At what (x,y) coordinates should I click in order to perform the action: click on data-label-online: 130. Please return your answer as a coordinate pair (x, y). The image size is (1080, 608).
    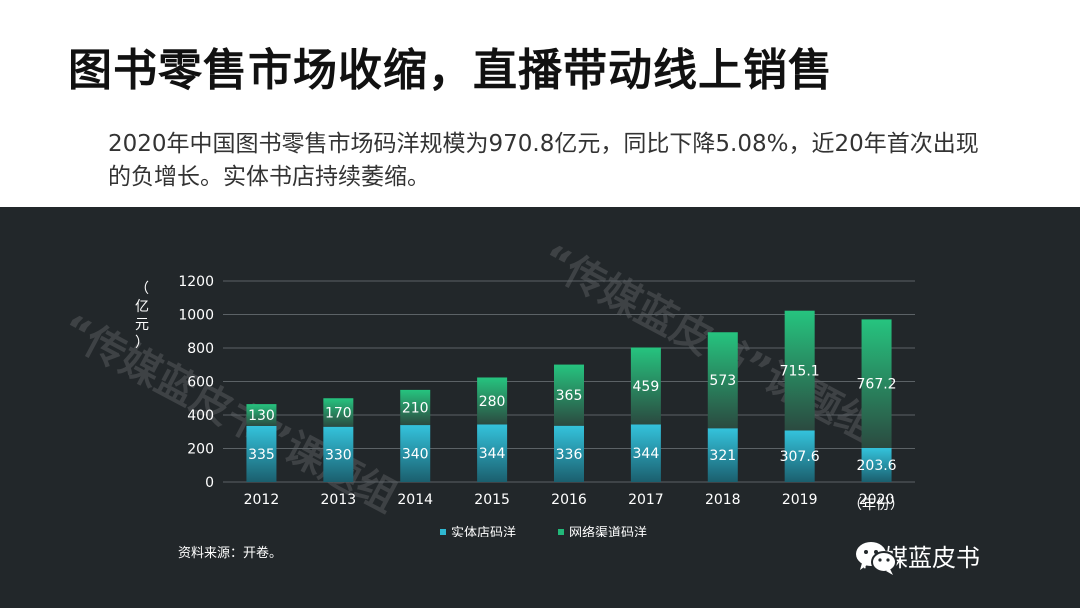
    Looking at the image, I should click on (261, 416).